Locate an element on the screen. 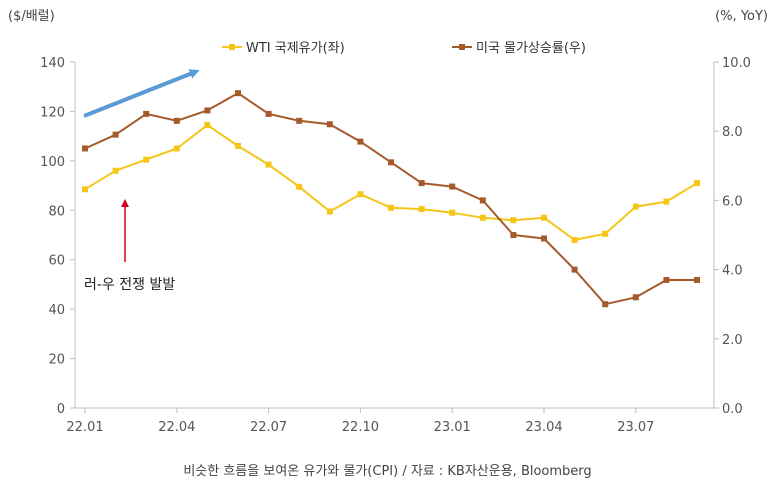 The width and height of the screenshot is (775, 488). right-tick-label: 6.0 is located at coordinates (732, 201).